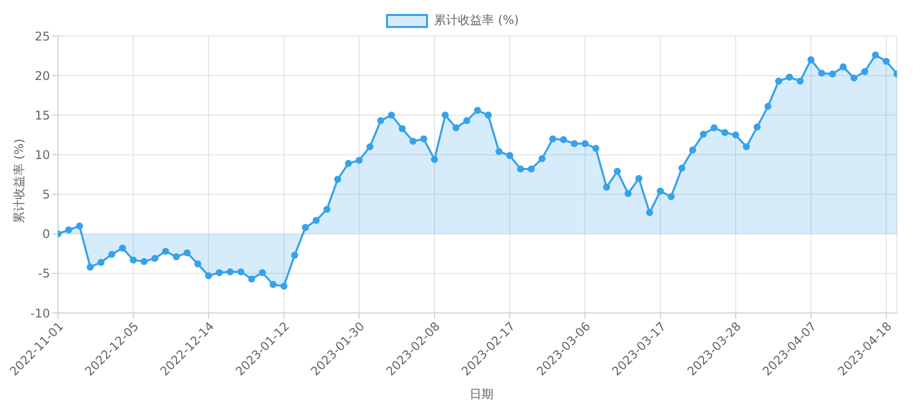 The width and height of the screenshot is (923, 411). What do you see at coordinates (46, 195) in the screenshot?
I see `y-tick-label: 5` at bounding box center [46, 195].